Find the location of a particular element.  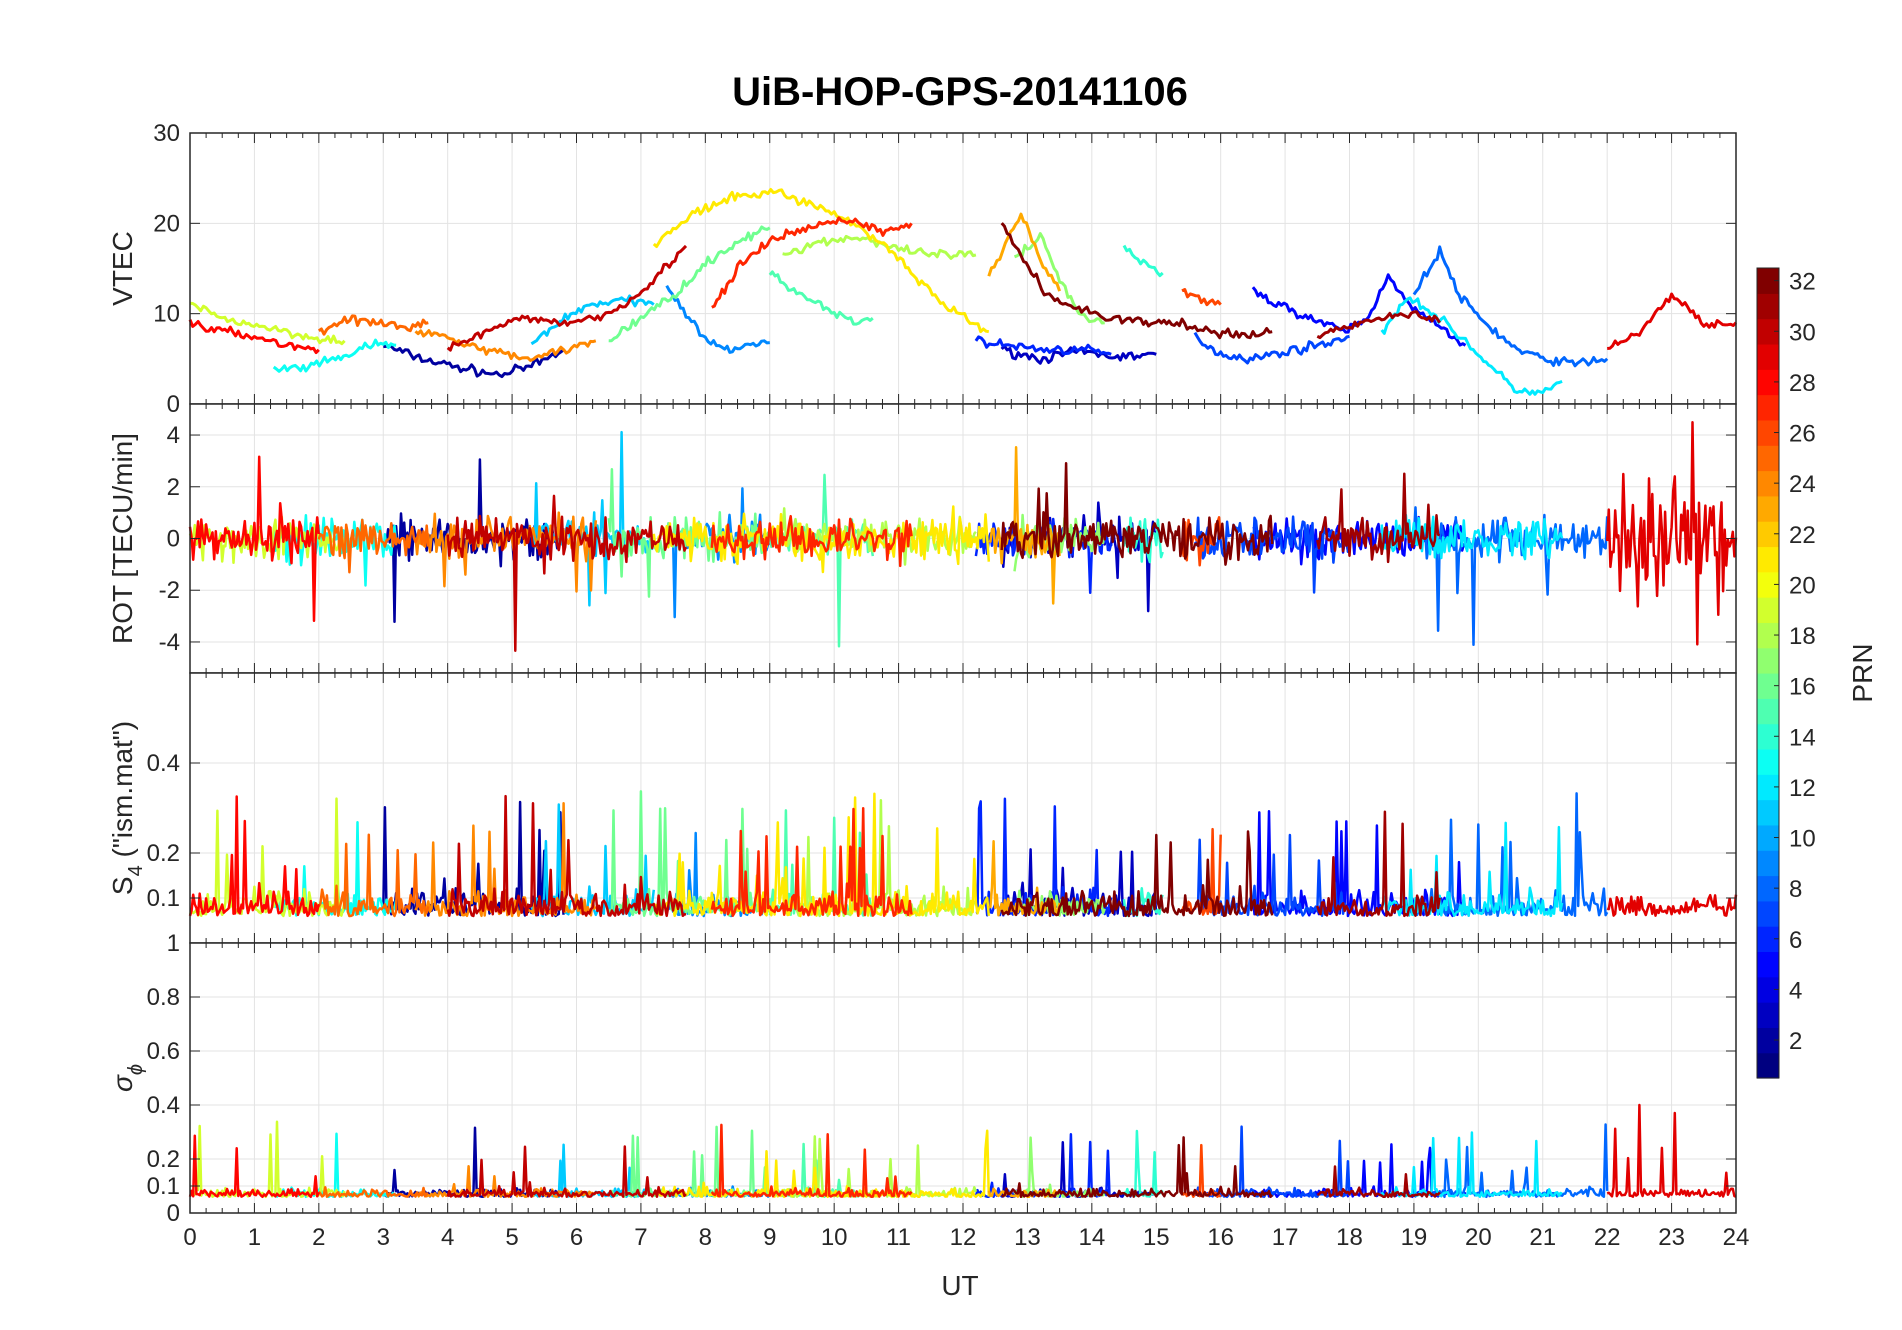

colorbar-tick-label: 30 is located at coordinates (1802, 332).